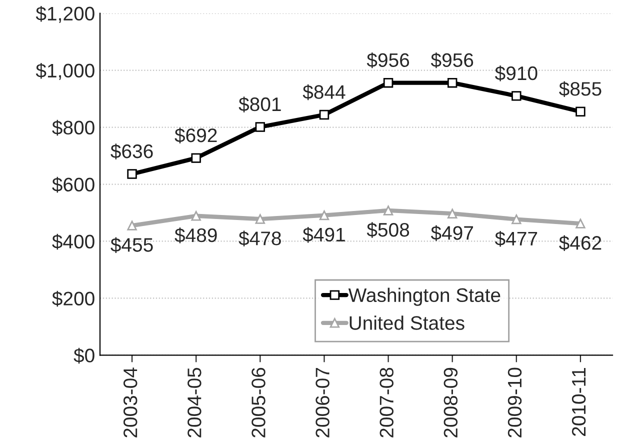 This screenshot has width=625, height=444. I want to click on data-label: $844, so click(324, 92).